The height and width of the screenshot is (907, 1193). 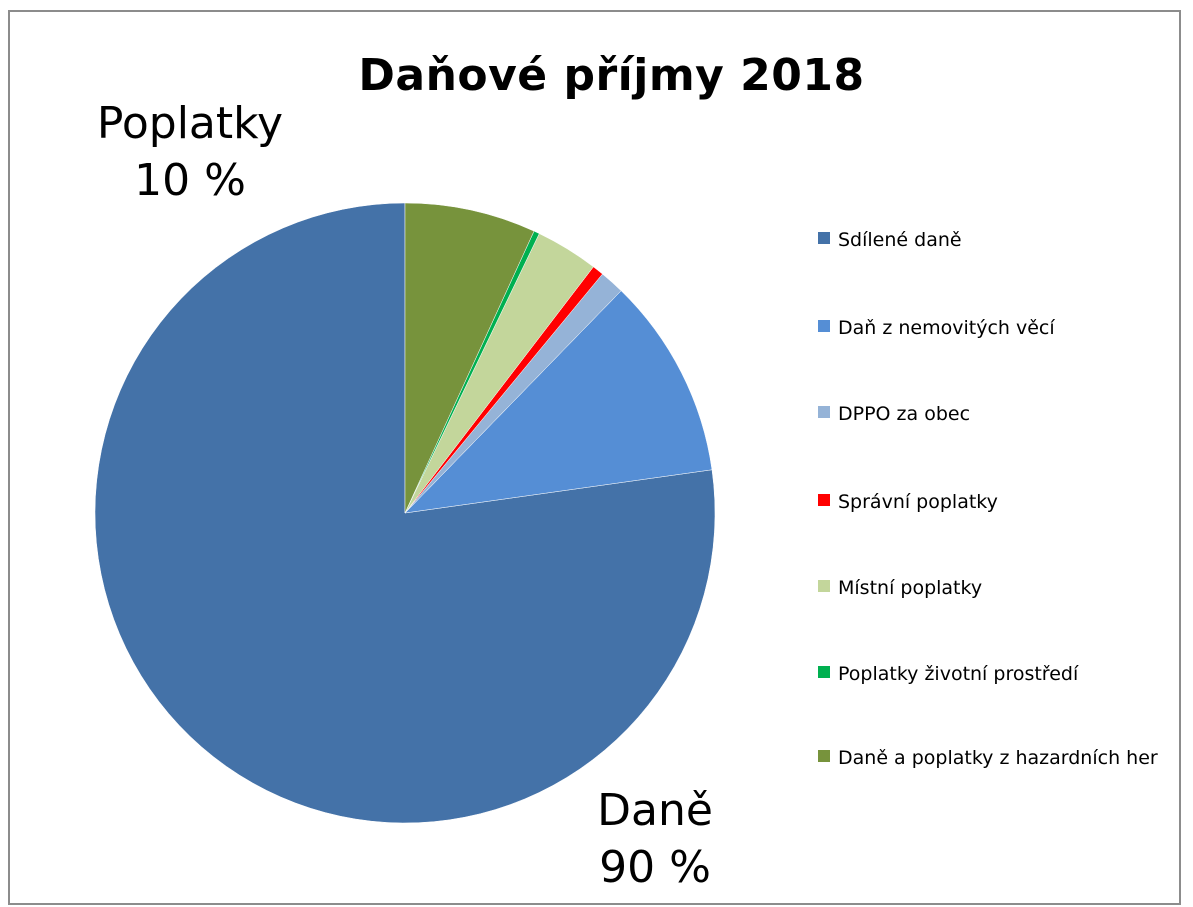 What do you see at coordinates (904, 414) in the screenshot?
I see `legend-label: DPPO za obec` at bounding box center [904, 414].